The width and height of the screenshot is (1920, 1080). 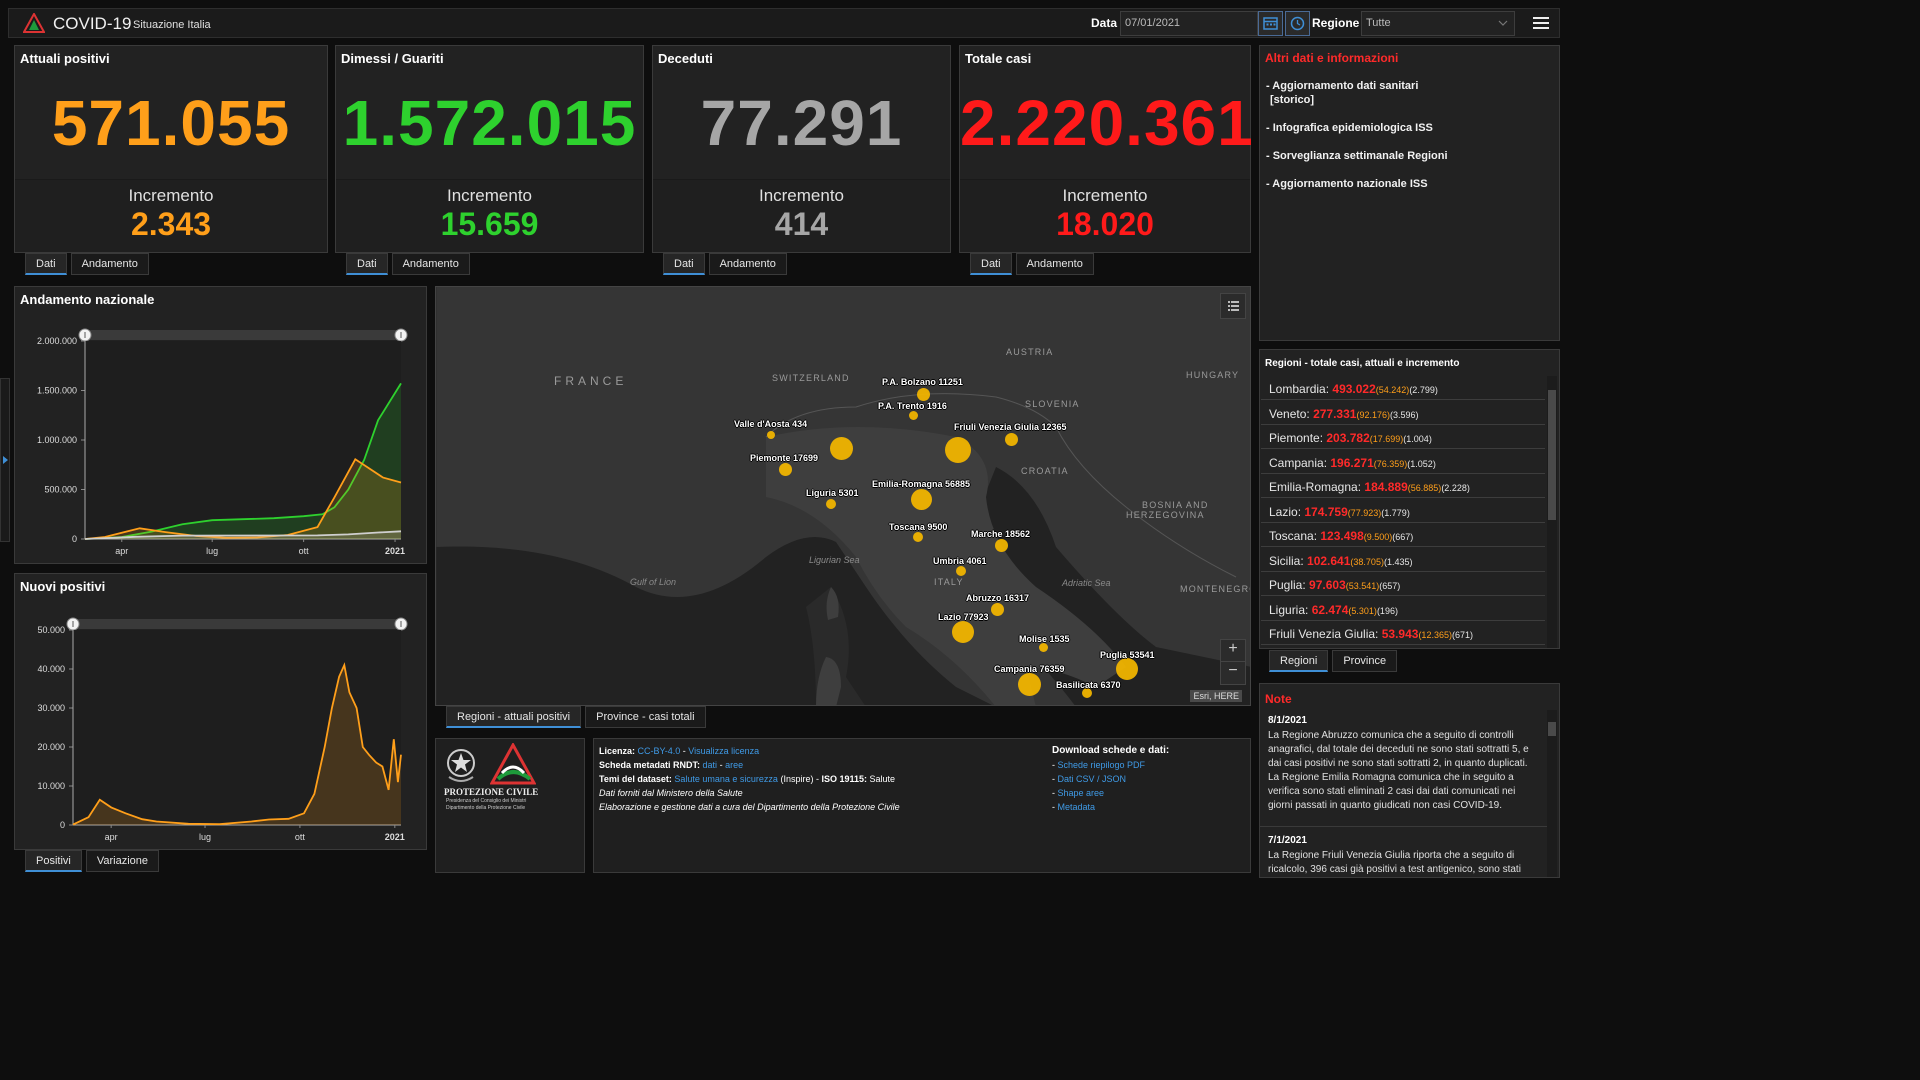 I want to click on map-marker-liguria, so click(x=831, y=504).